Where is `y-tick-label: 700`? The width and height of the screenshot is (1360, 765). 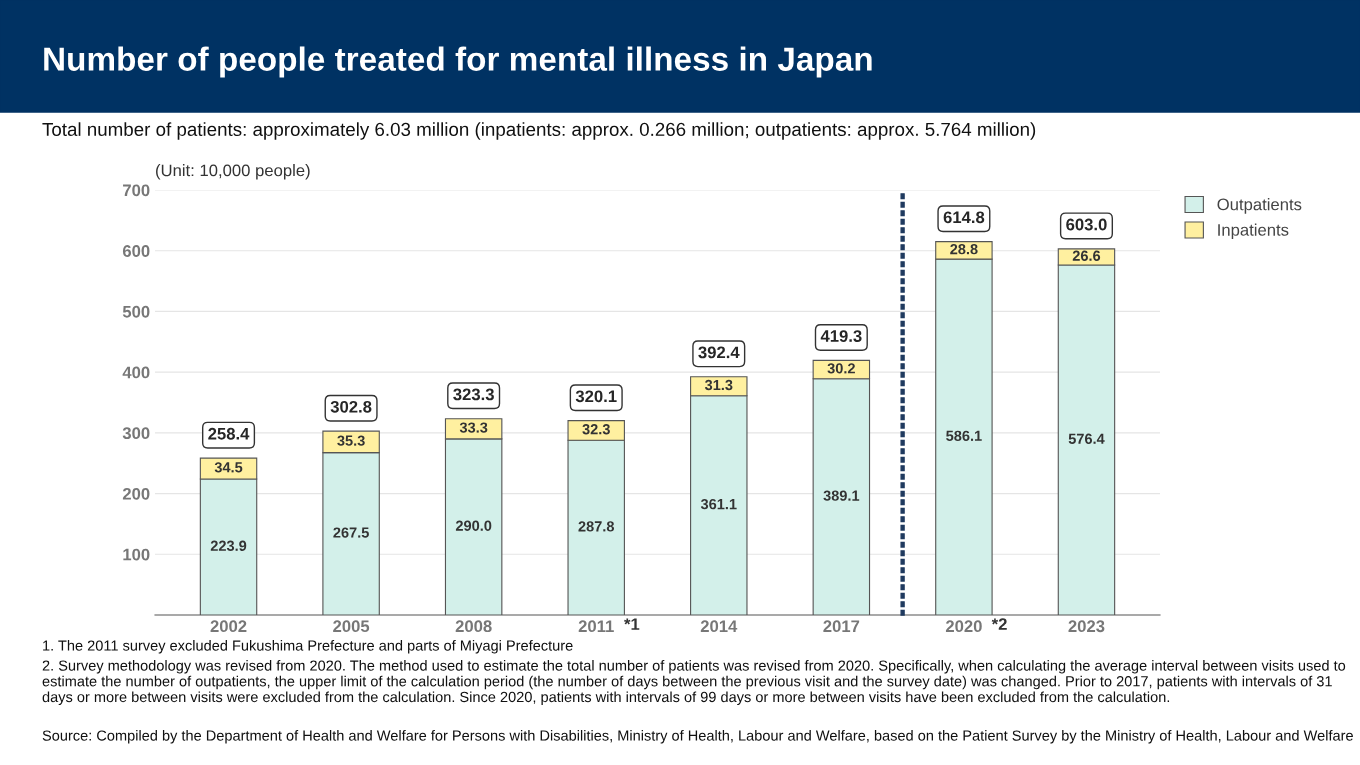
y-tick-label: 700 is located at coordinates (136, 190).